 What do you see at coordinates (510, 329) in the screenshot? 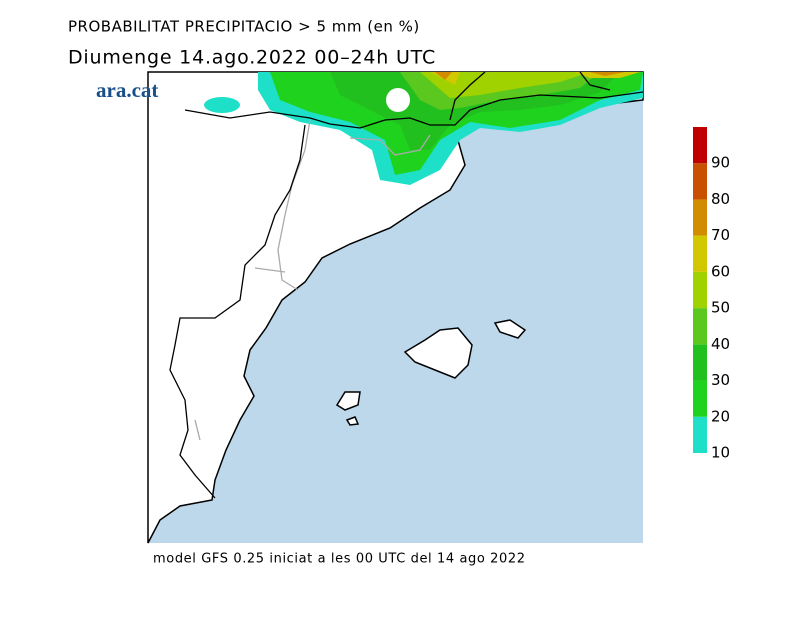
I see `island-menorca` at bounding box center [510, 329].